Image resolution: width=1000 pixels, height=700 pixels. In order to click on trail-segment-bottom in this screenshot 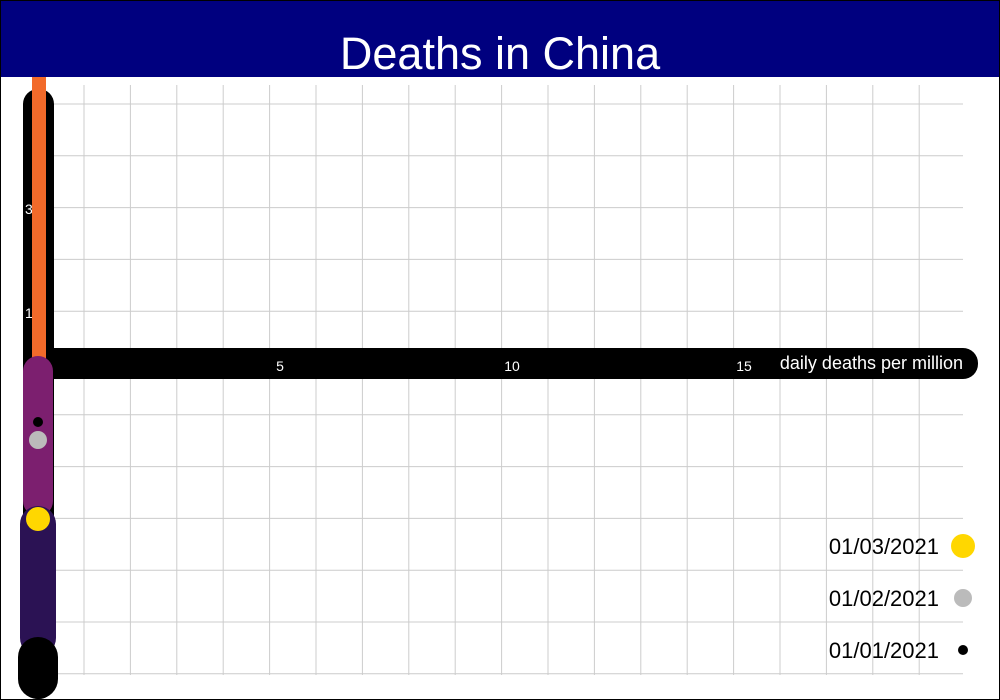, I will do `click(38, 668)`.